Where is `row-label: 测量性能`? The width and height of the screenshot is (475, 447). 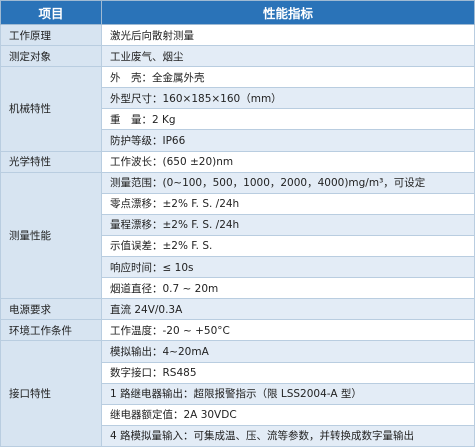
row-label: 测量性能 is located at coordinates (51, 235).